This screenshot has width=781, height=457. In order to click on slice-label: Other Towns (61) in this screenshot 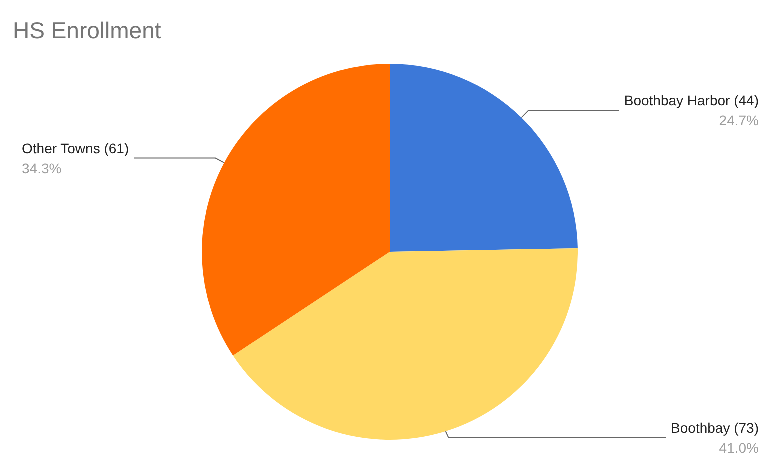, I will do `click(76, 148)`.